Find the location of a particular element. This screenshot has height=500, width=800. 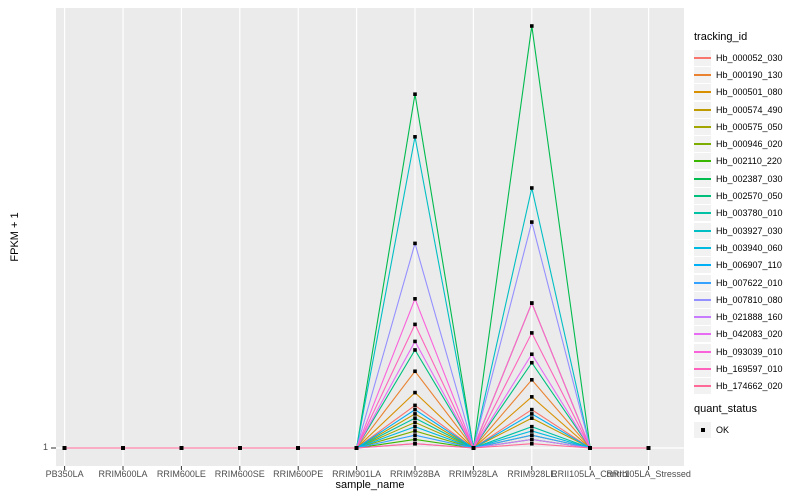

legend-item-Hb_000575_050: Hb_000575_050 is located at coordinates (738, 126).